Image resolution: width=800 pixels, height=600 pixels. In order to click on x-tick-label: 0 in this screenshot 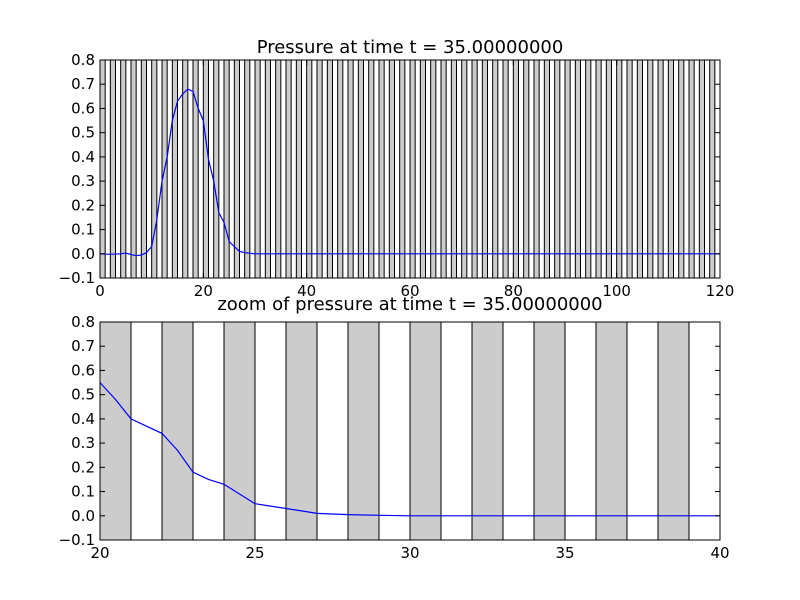, I will do `click(100, 291)`.